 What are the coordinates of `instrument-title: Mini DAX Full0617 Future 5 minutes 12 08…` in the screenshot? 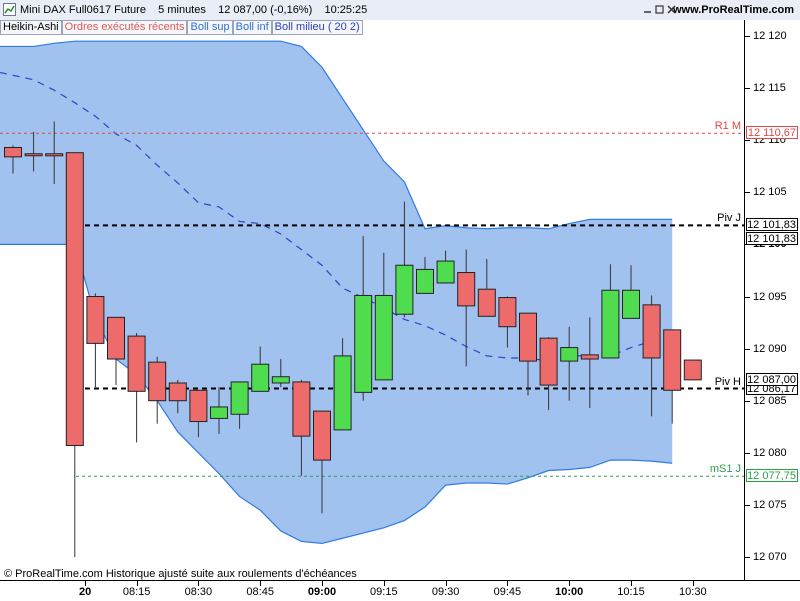 It's located at (194, 10).